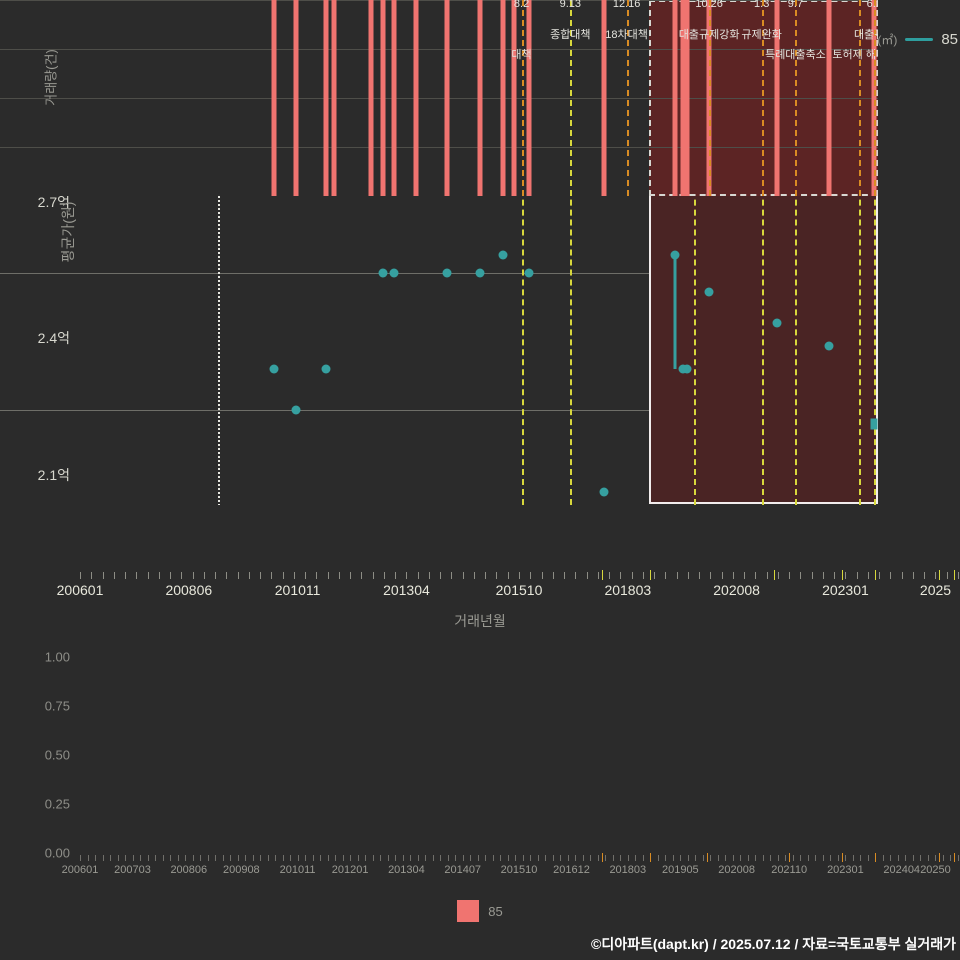 The width and height of the screenshot is (960, 960). What do you see at coordinates (855, 55) in the screenshot?
I see `policy-event-label: 토허제 해제` at bounding box center [855, 55].